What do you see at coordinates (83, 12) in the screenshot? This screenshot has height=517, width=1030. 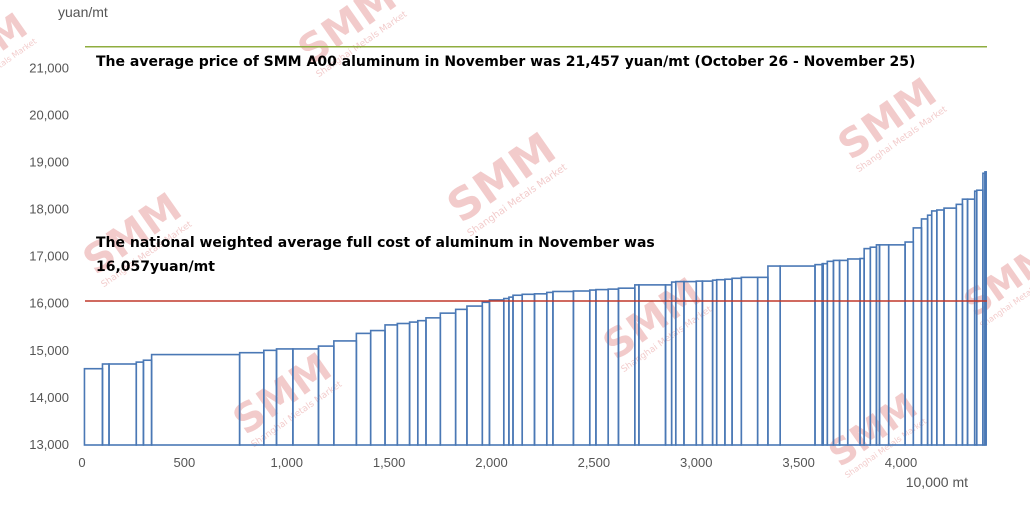 I see `y-axis-title: yuan/mt` at bounding box center [83, 12].